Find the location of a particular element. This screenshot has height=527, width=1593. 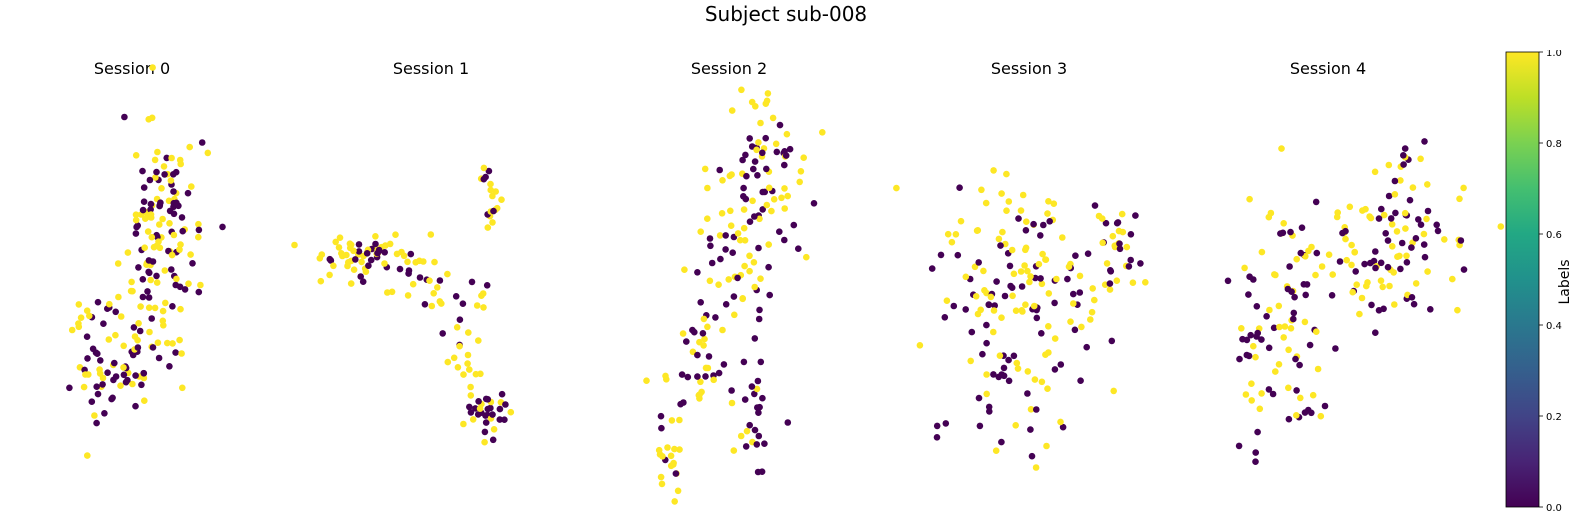

colorbar-gradient is located at coordinates (1522, 279).